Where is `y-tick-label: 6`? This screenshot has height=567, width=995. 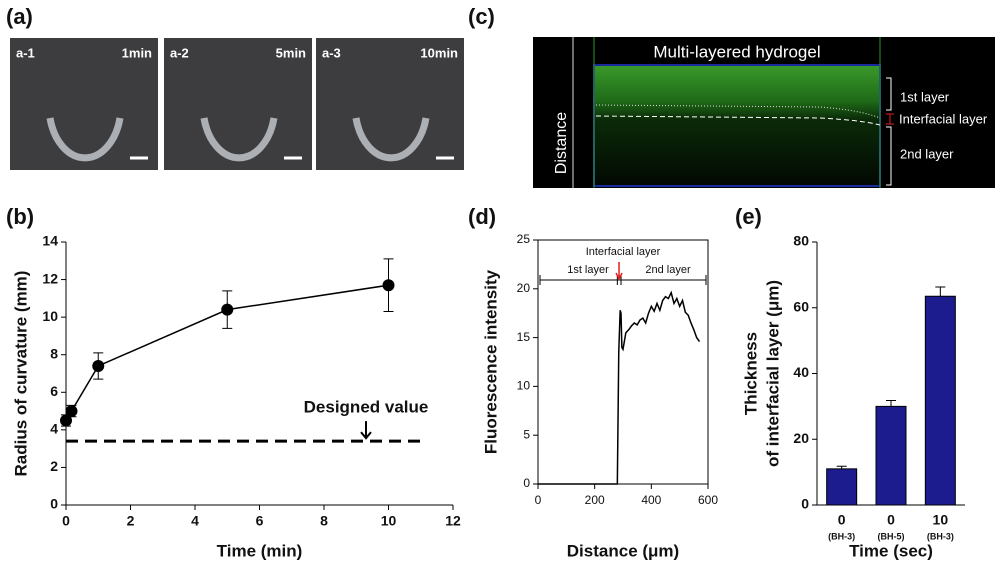 y-tick-label: 6 is located at coordinates (54, 391).